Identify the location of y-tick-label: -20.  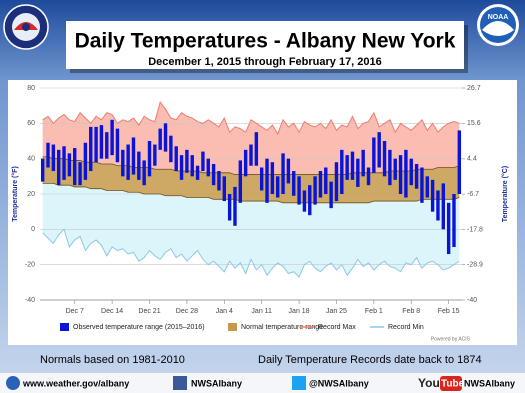
(30, 265).